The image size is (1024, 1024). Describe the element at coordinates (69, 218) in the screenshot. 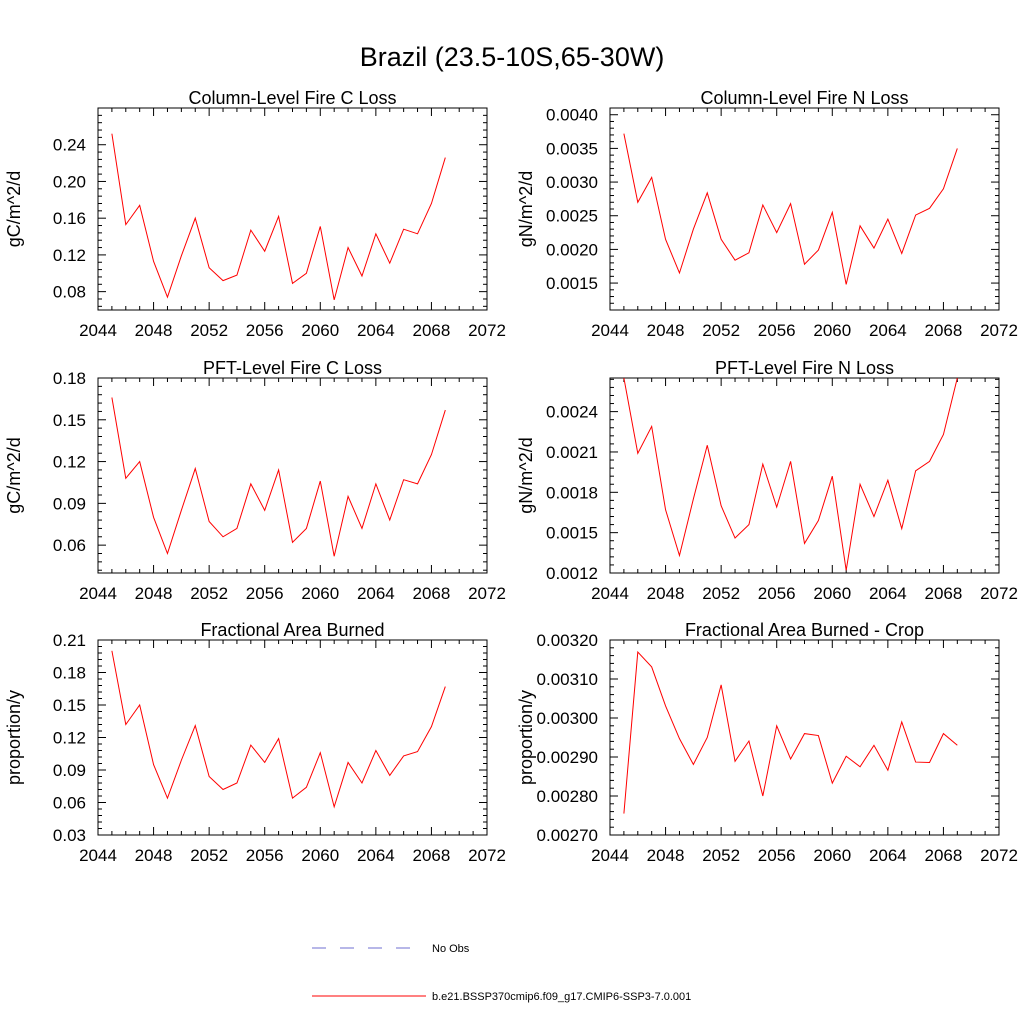

I see `column-fire-c-loss-ytick-label: 0.16` at that location.